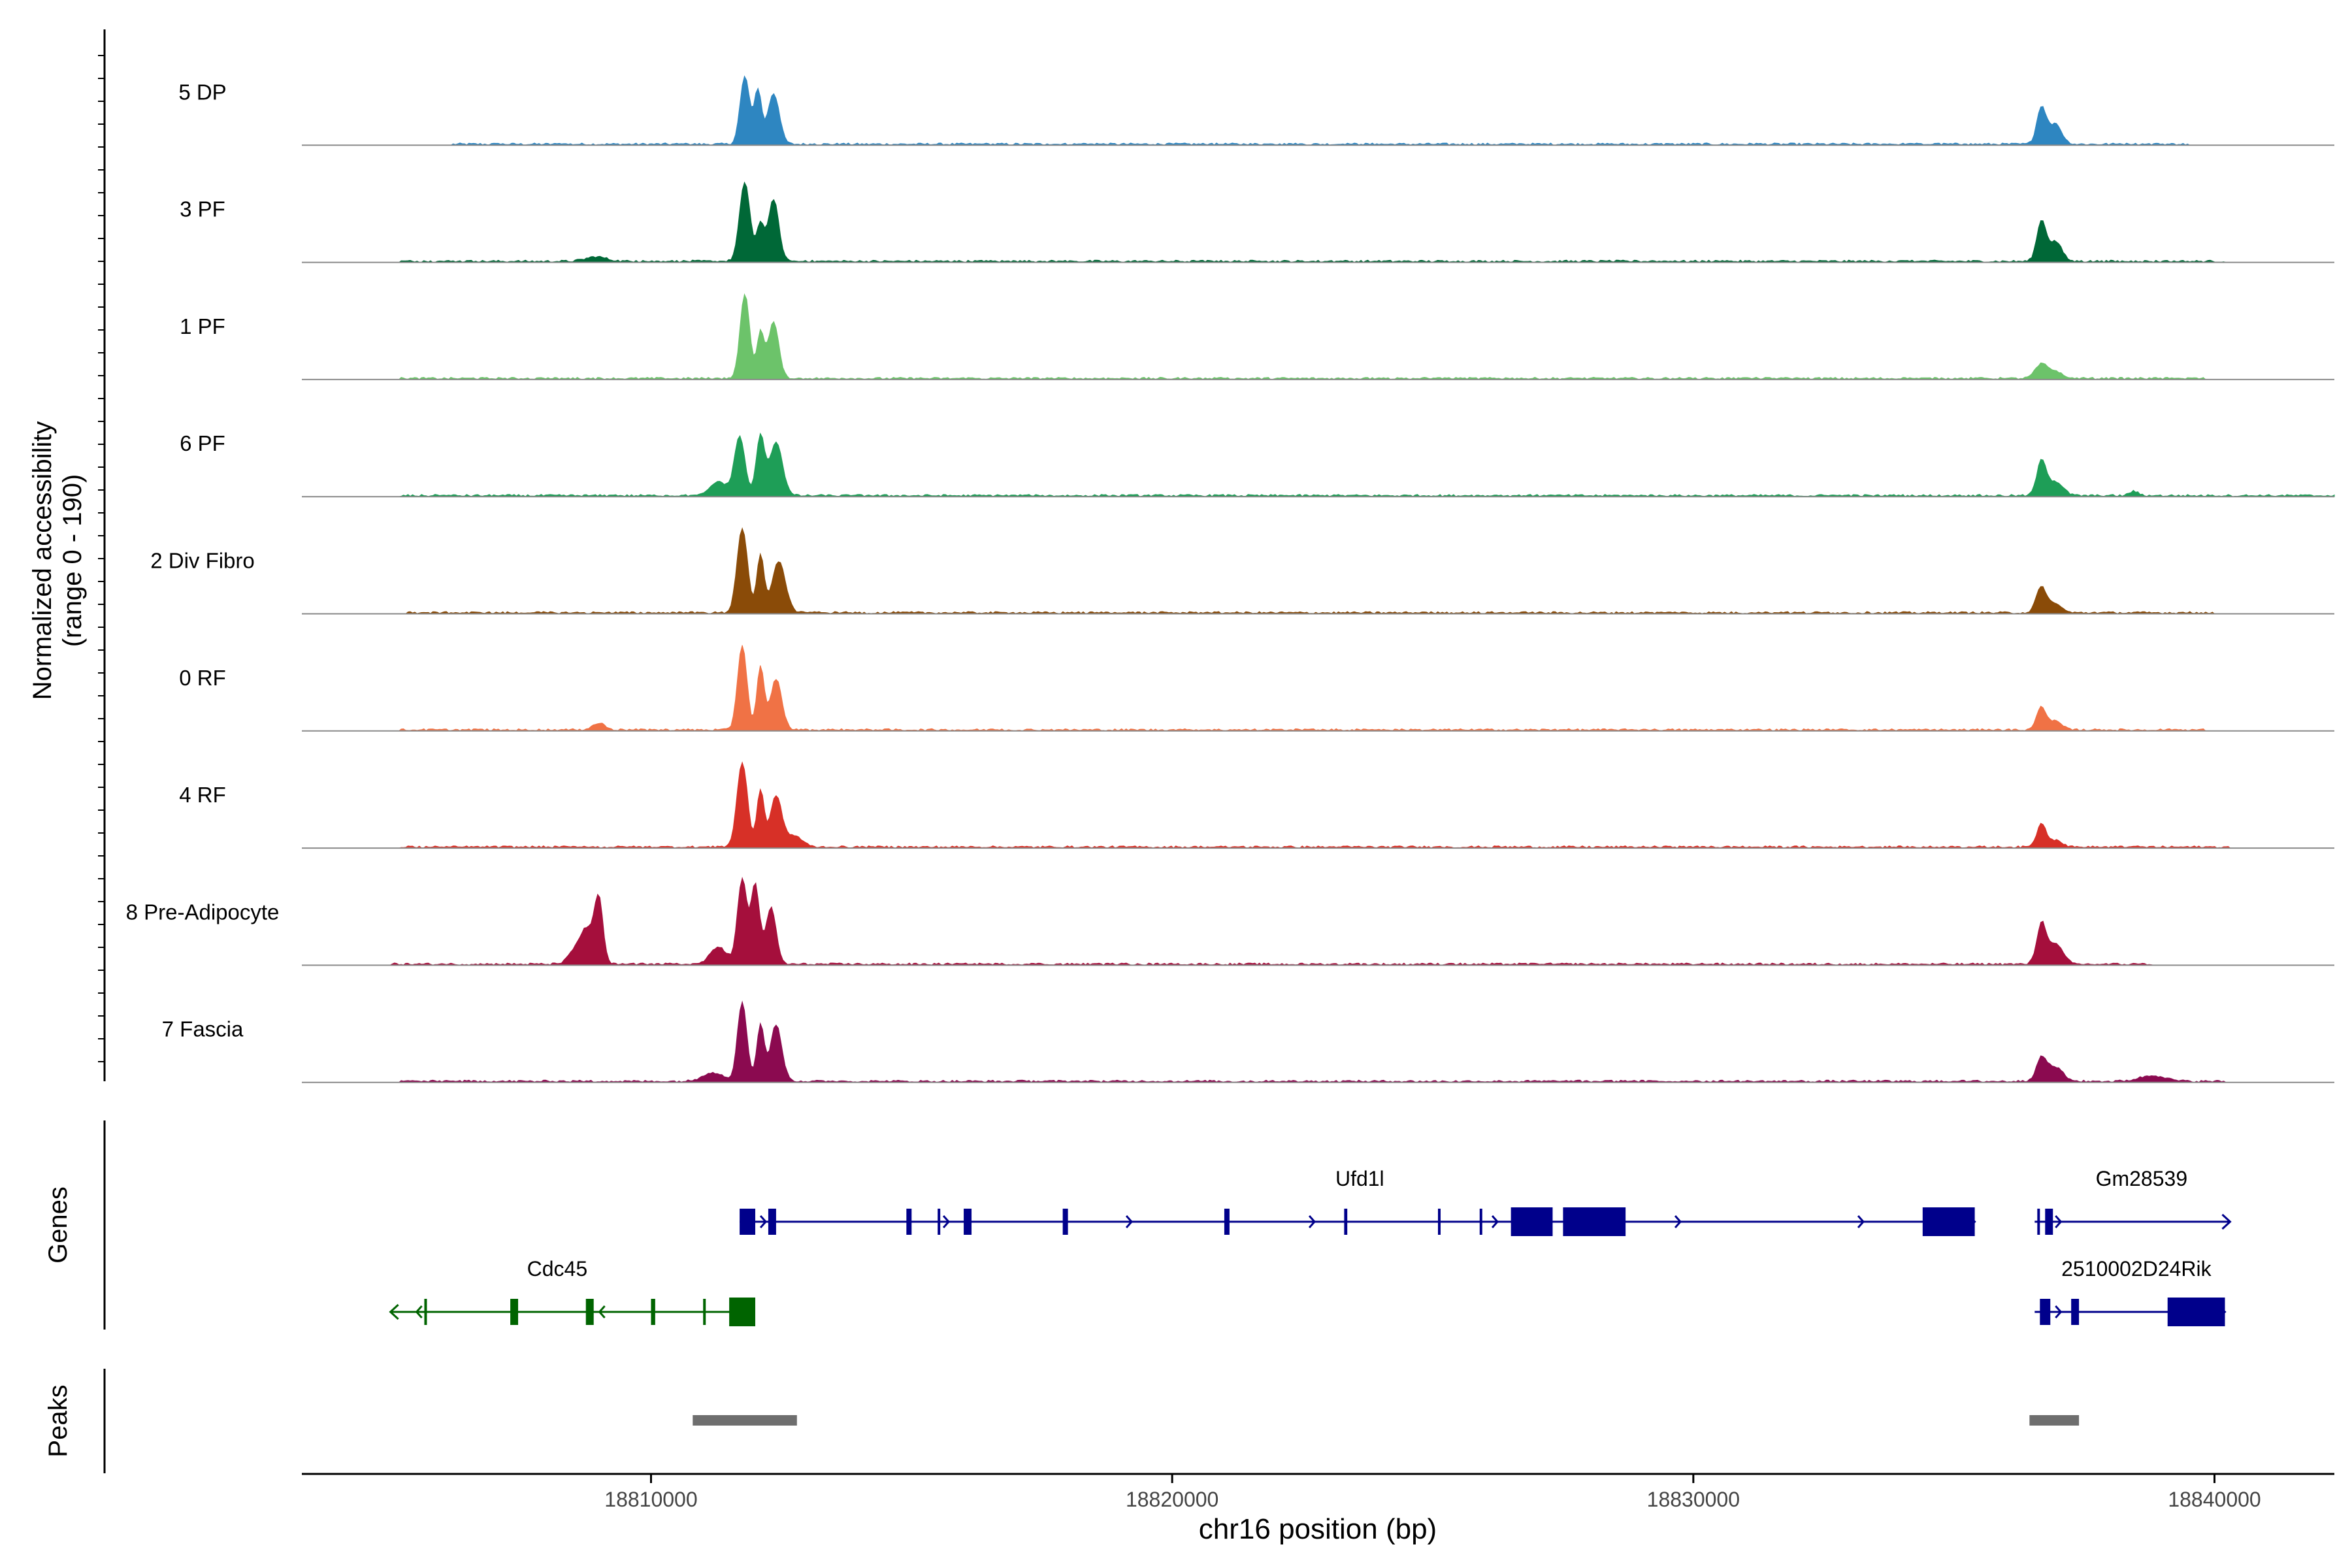 This screenshot has height=1568, width=2352. What do you see at coordinates (202, 209) in the screenshot?
I see `track-label: 3 PF` at bounding box center [202, 209].